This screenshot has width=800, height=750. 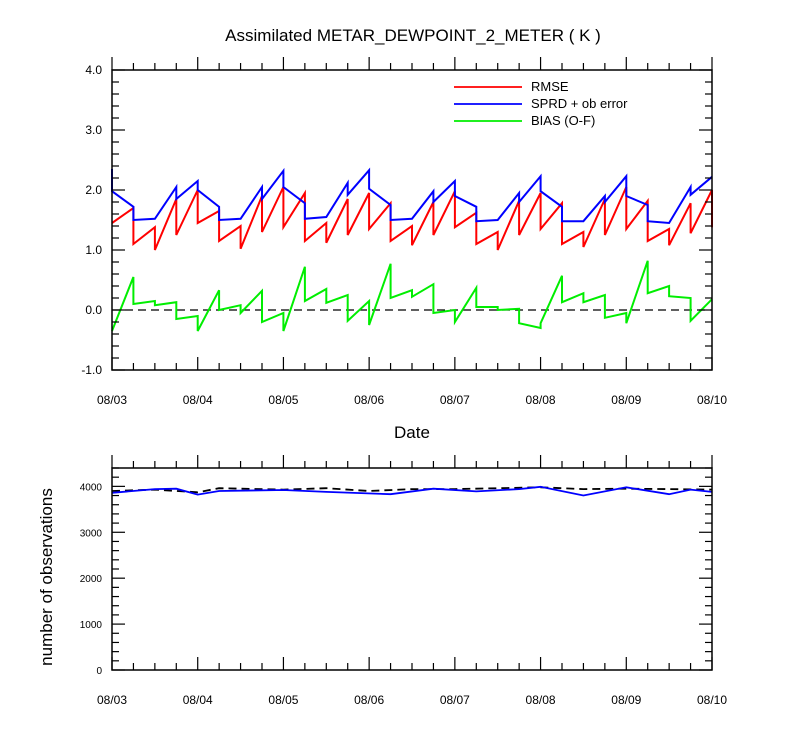 What do you see at coordinates (93, 70) in the screenshot?
I see `y-tick-label: 4.0` at bounding box center [93, 70].